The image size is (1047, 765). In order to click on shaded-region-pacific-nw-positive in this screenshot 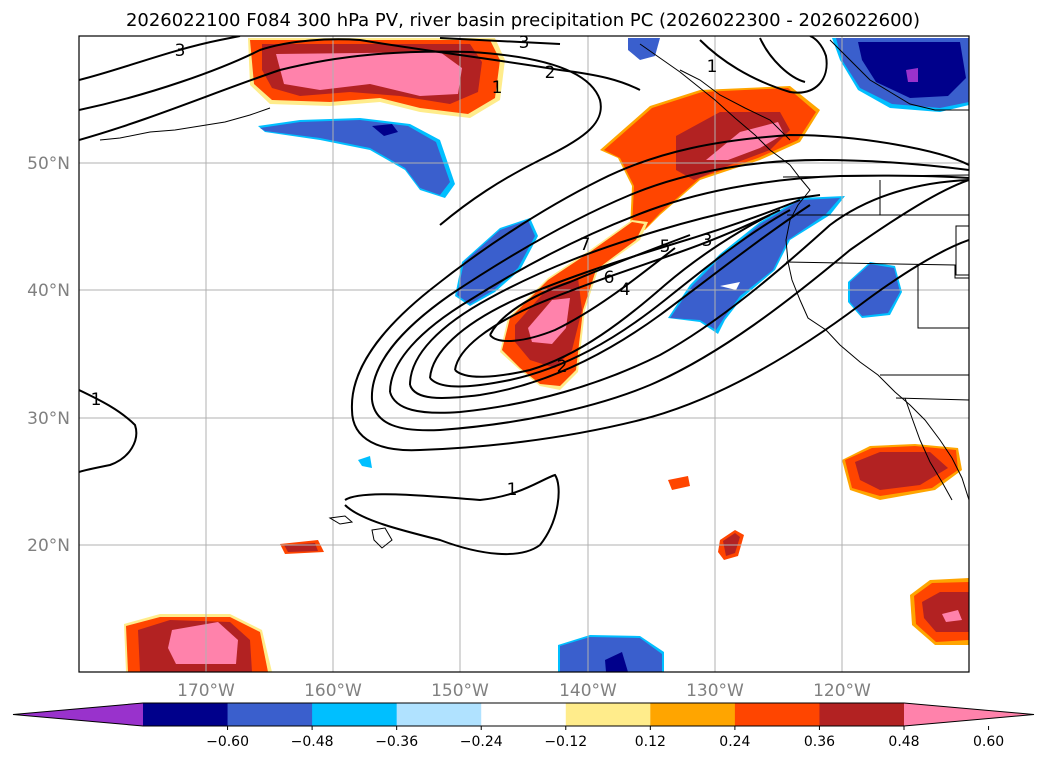, I will do `click(710, 158)`.